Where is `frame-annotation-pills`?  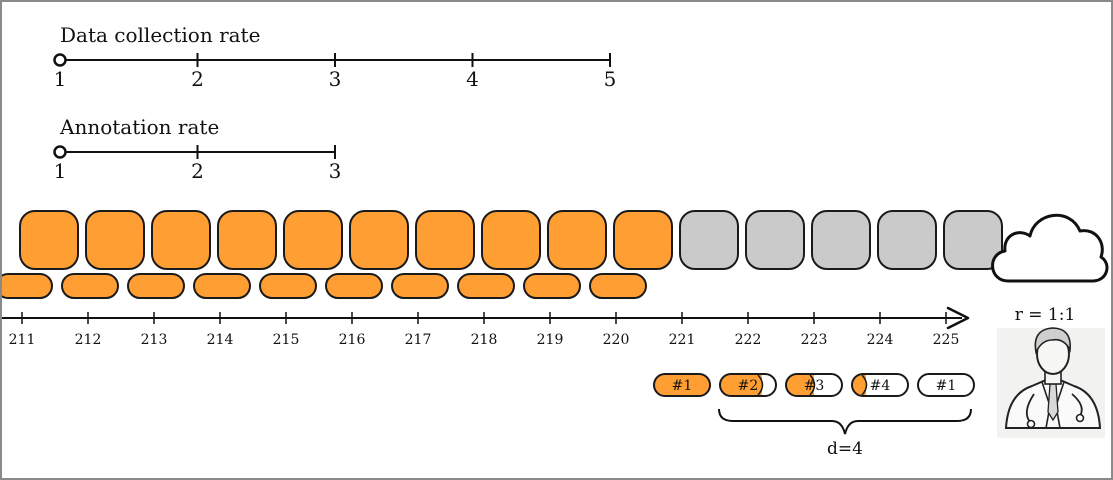 frame-annotation-pills is located at coordinates (324, 286).